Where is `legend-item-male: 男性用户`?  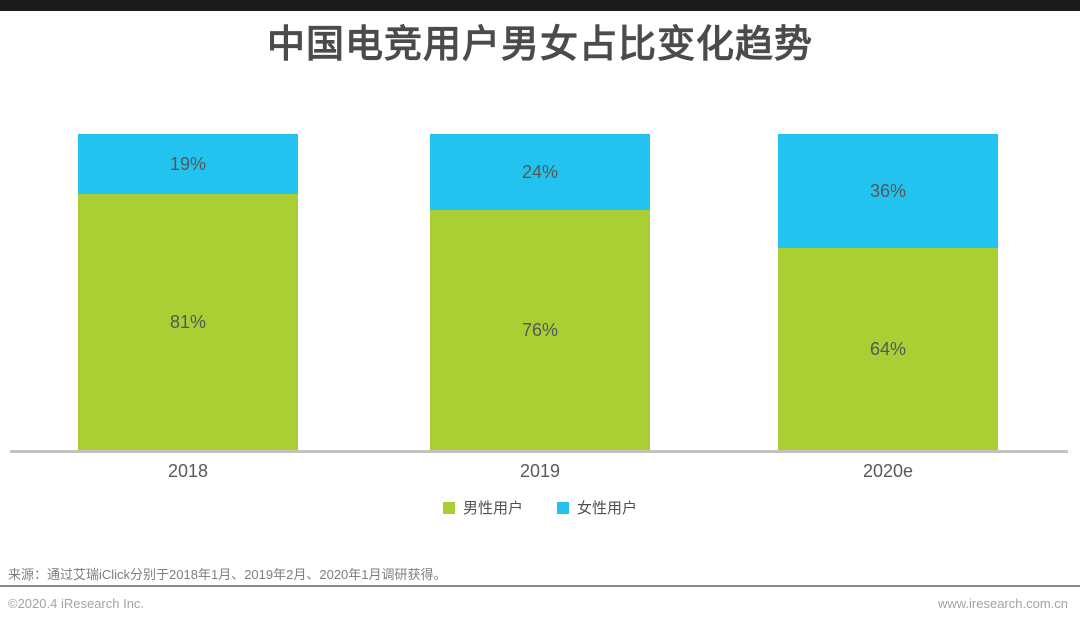 legend-item-male: 男性用户 is located at coordinates (482, 507).